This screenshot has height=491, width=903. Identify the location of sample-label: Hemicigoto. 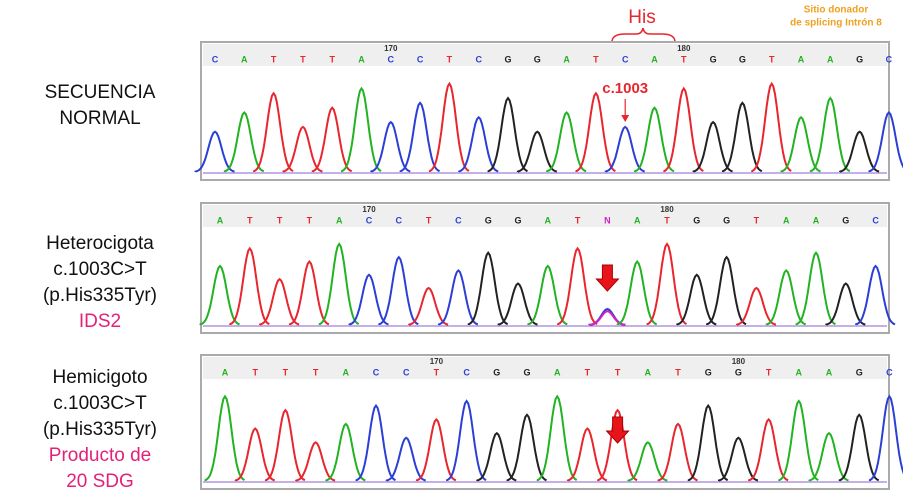
(99, 377).